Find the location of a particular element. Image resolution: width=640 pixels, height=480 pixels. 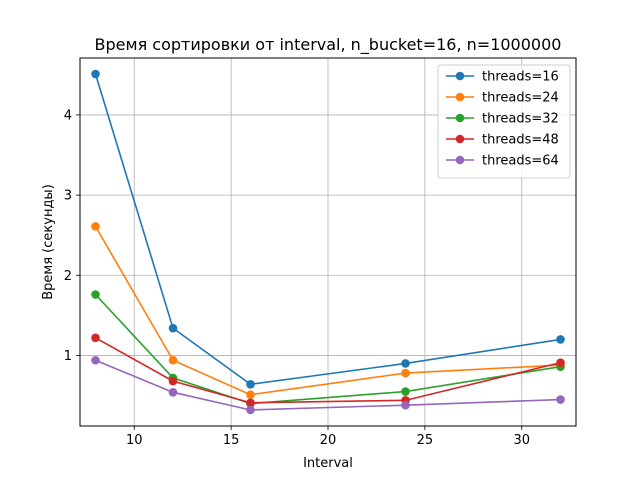

legend-label: threads=16 is located at coordinates (520, 77).